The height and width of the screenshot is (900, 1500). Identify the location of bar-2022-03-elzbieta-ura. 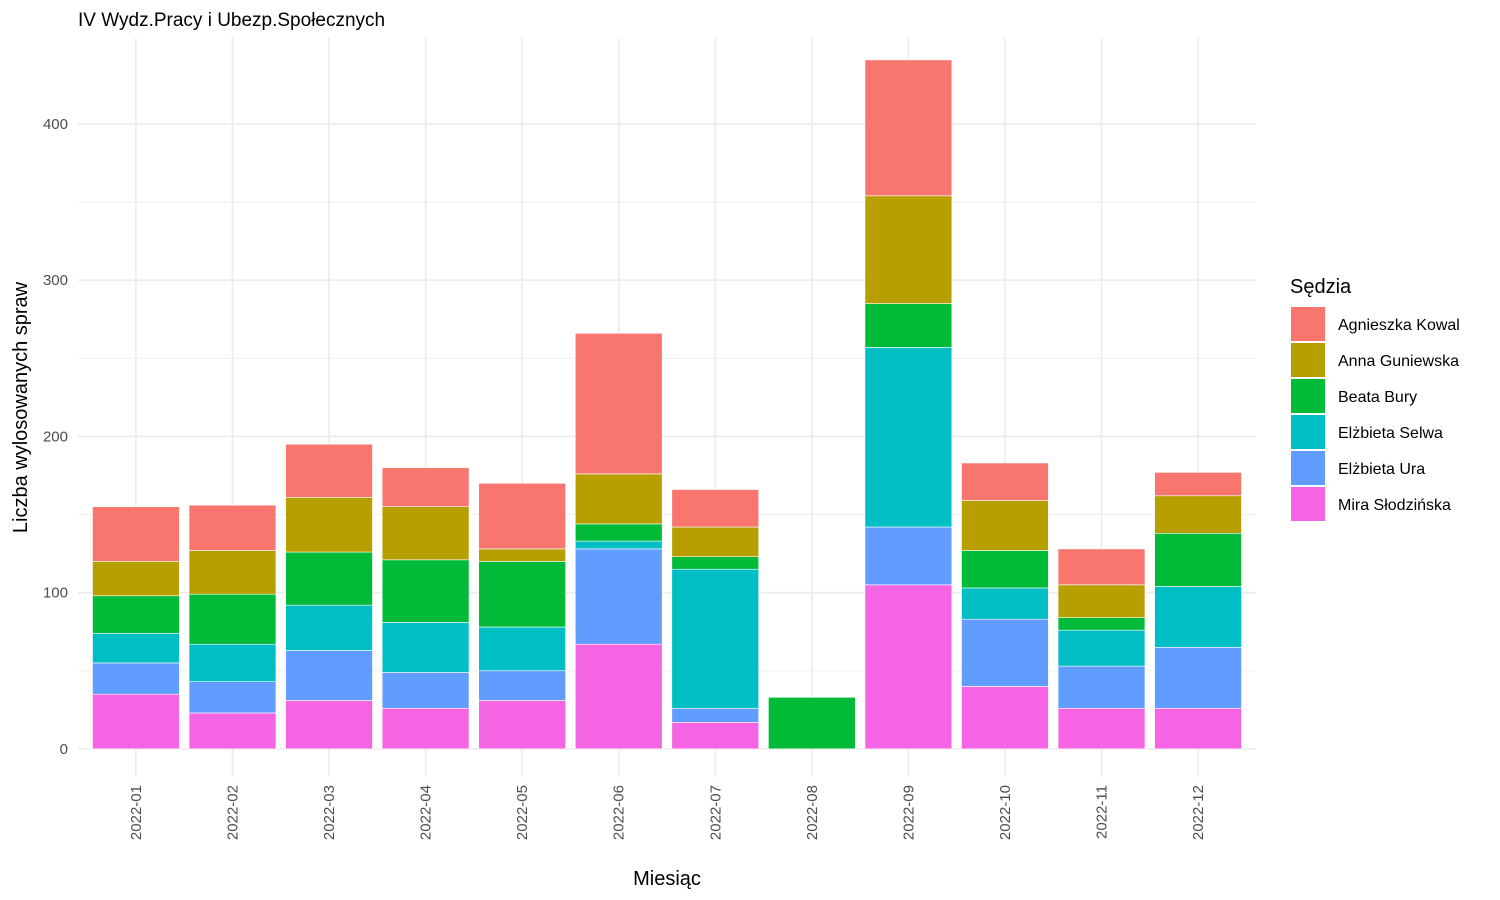
(329, 675).